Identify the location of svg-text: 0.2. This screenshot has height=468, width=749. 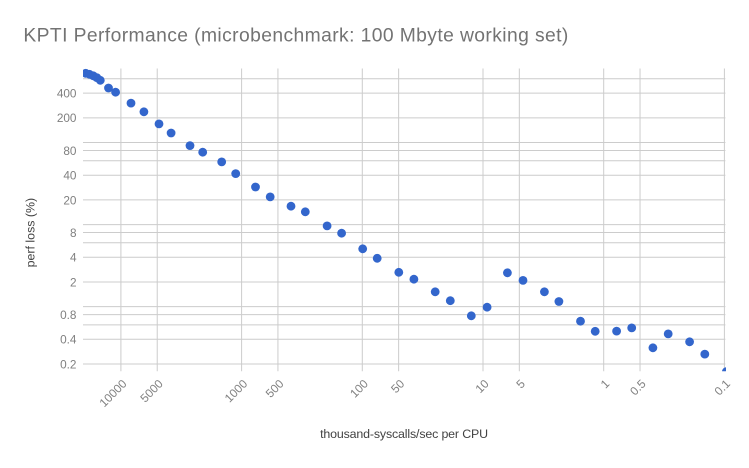
(68, 364).